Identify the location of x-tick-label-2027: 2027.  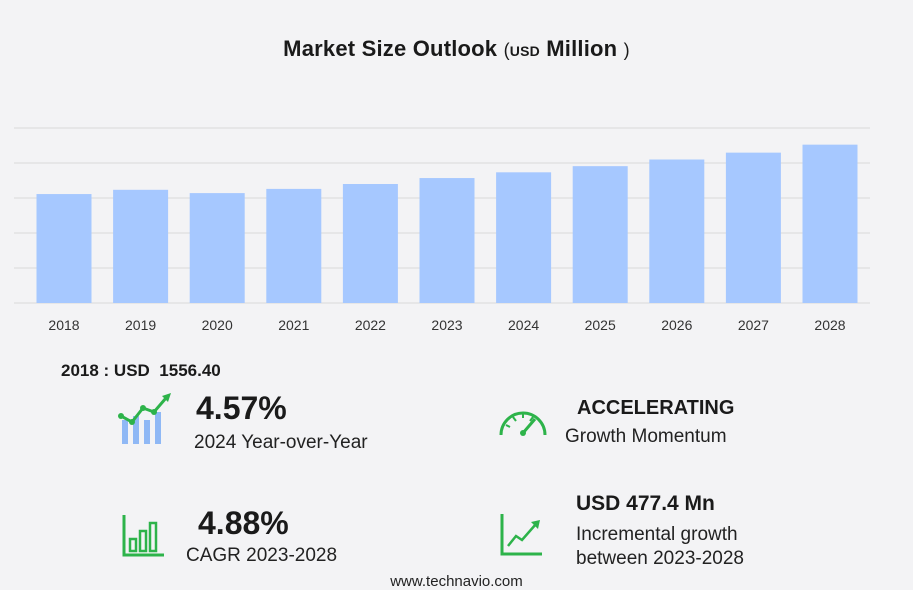
(753, 325).